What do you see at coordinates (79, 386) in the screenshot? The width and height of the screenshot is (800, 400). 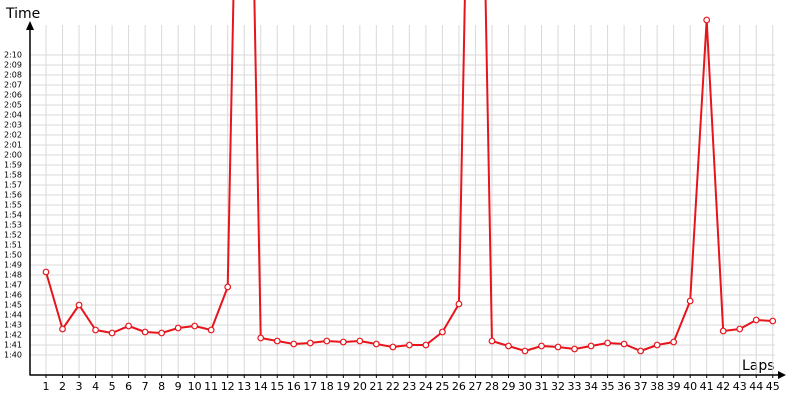 I see `x-tick-label: 3` at bounding box center [79, 386].